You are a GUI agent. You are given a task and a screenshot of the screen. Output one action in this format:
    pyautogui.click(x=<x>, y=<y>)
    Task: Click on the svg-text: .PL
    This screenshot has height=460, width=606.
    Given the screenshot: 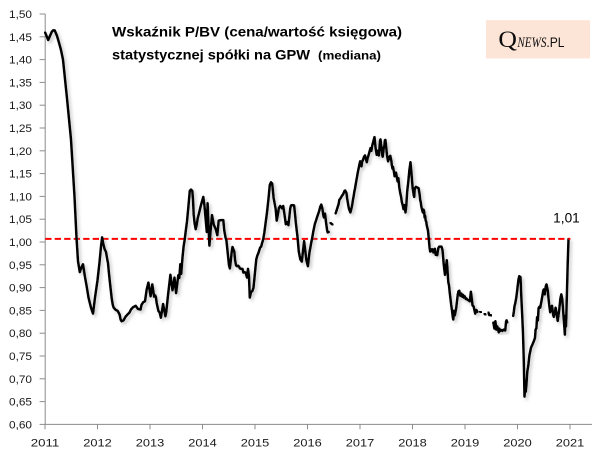 What is the action you would take?
    pyautogui.click(x=555, y=42)
    